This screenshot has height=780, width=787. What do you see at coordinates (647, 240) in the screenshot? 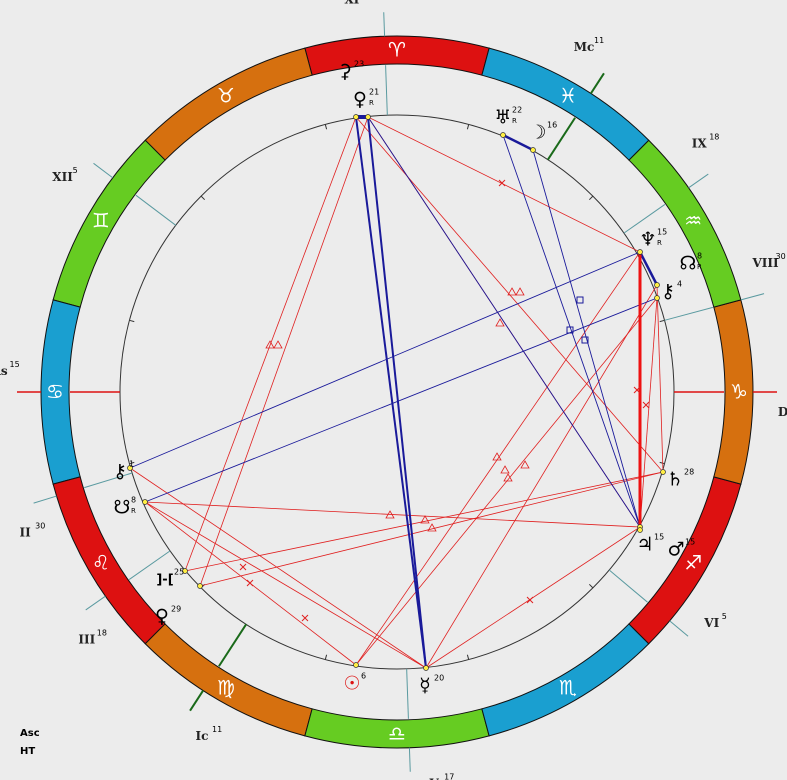
I see `planet-glyph: ♆` at bounding box center [647, 240].